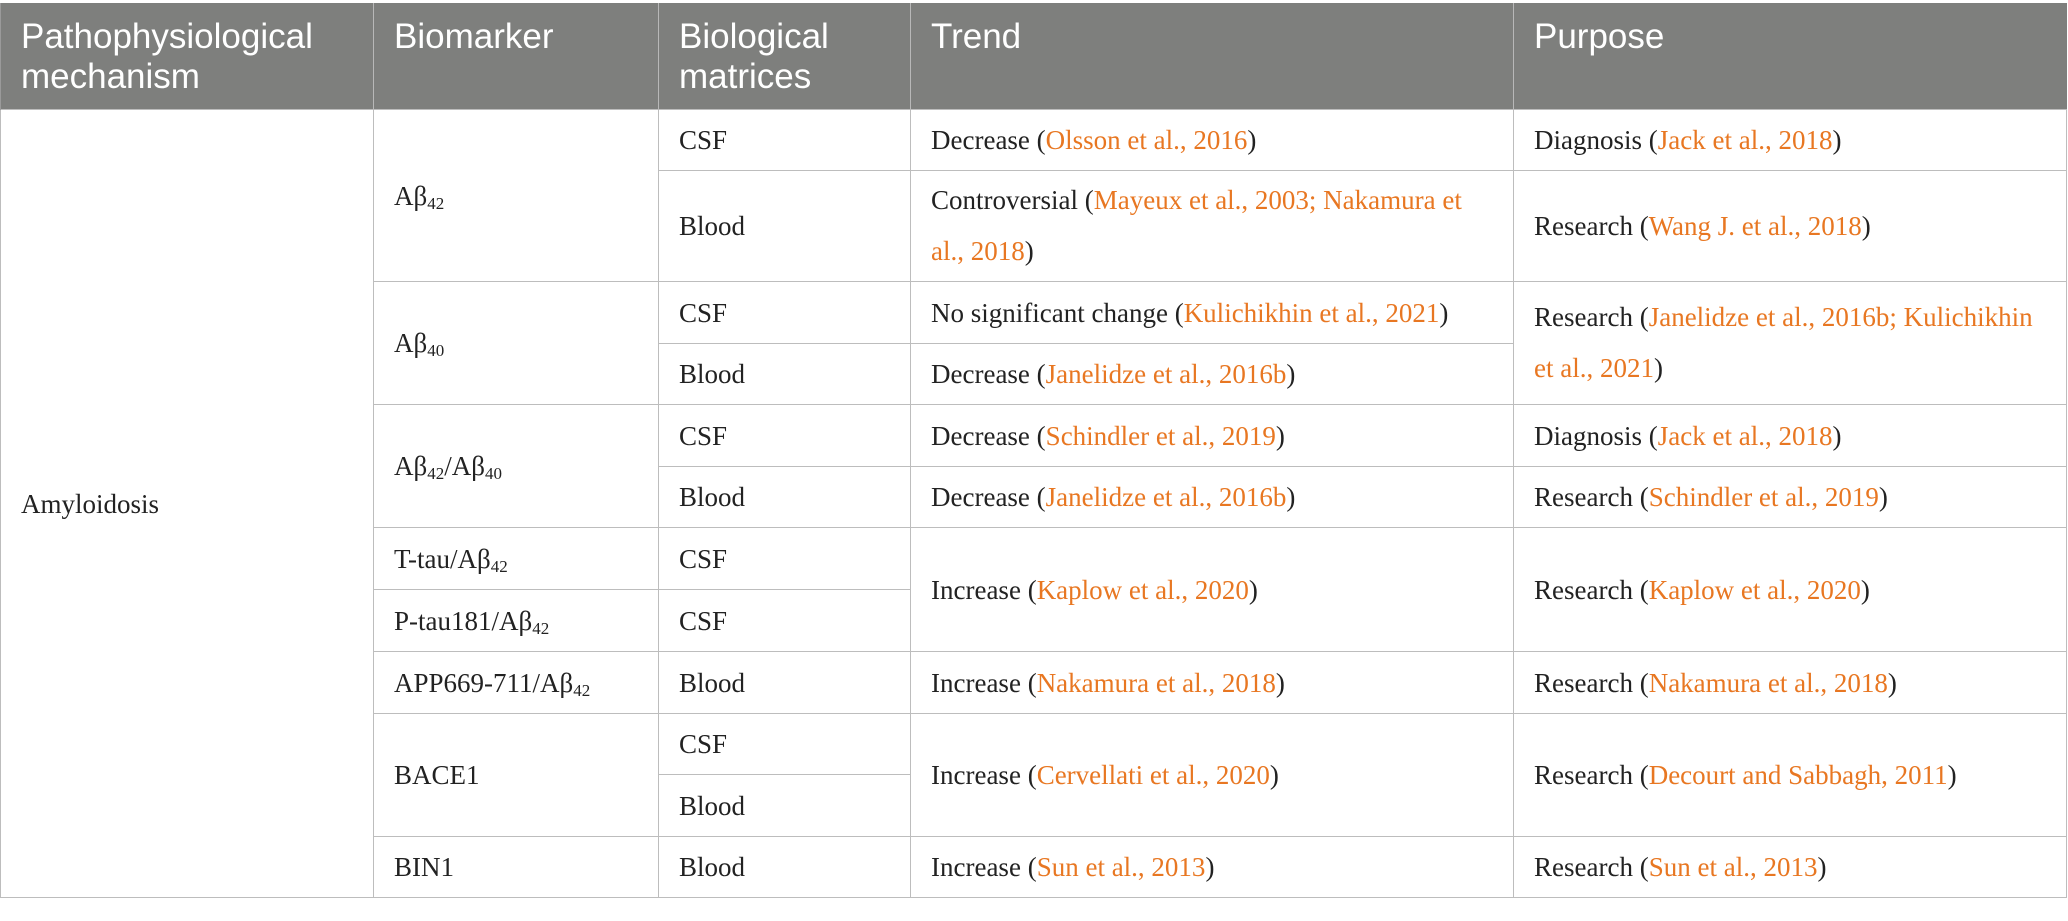 The width and height of the screenshot is (2068, 921). What do you see at coordinates (516, 466) in the screenshot?
I see `biomarker-cell: Aβ42/Aβ40` at bounding box center [516, 466].